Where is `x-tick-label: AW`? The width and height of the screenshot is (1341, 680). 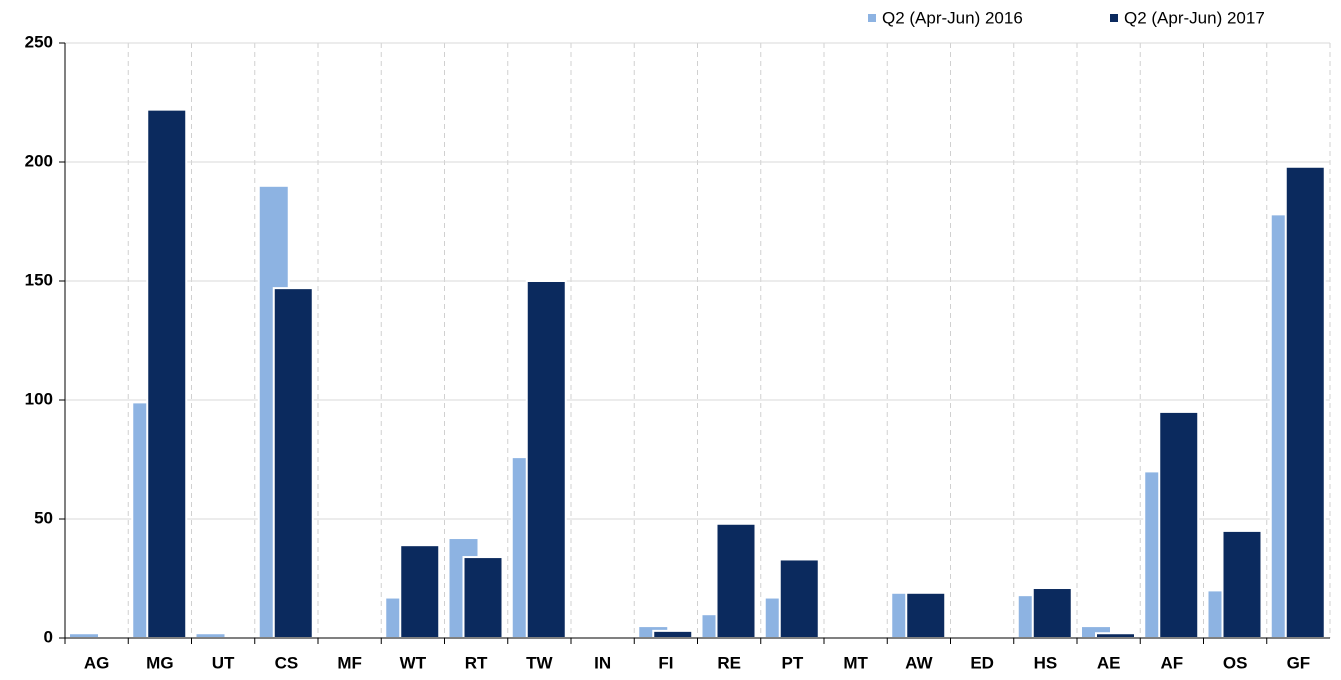 x-tick-label: AW is located at coordinates (919, 662).